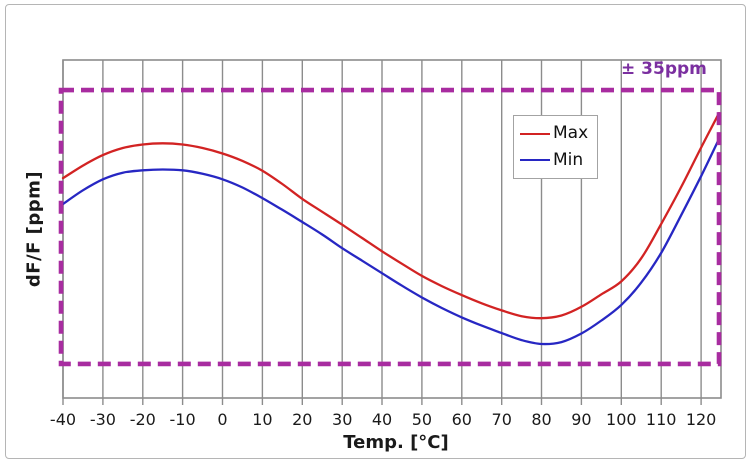  Describe the element at coordinates (535, 160) in the screenshot. I see `min-line-swatch` at that location.